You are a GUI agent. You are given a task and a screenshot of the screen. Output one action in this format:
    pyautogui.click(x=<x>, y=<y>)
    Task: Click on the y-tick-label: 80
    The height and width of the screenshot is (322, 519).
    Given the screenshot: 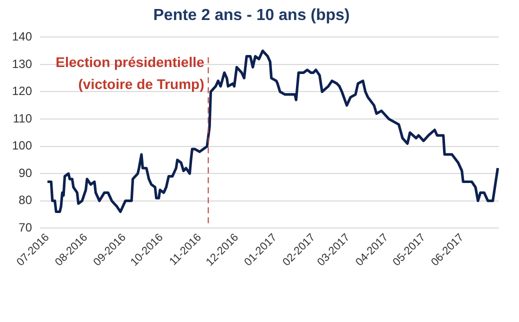 What is the action you would take?
    pyautogui.click(x=25, y=200)
    